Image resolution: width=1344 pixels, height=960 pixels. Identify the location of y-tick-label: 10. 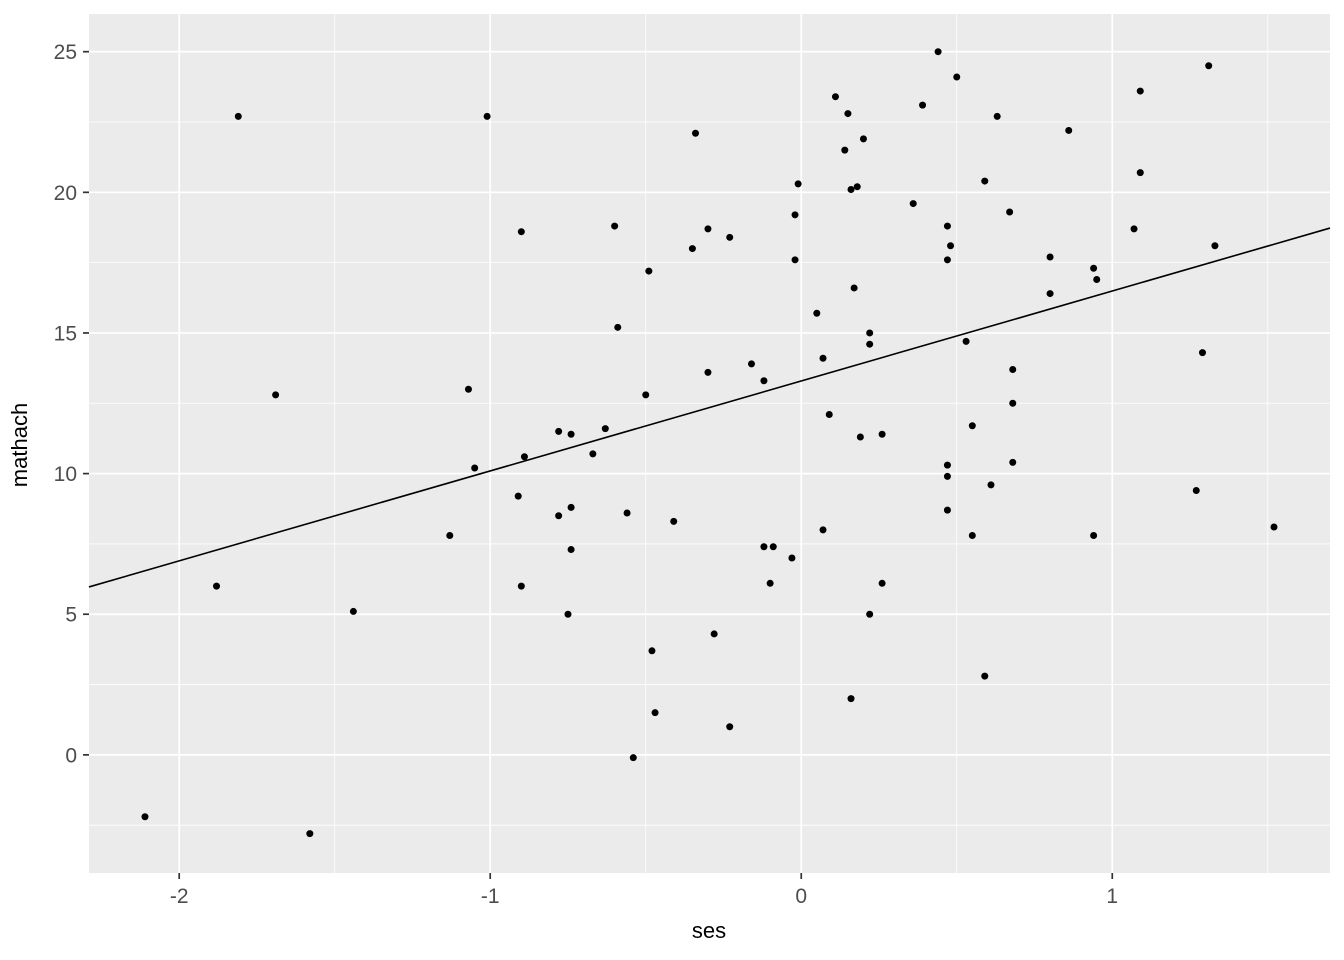
(65, 474).